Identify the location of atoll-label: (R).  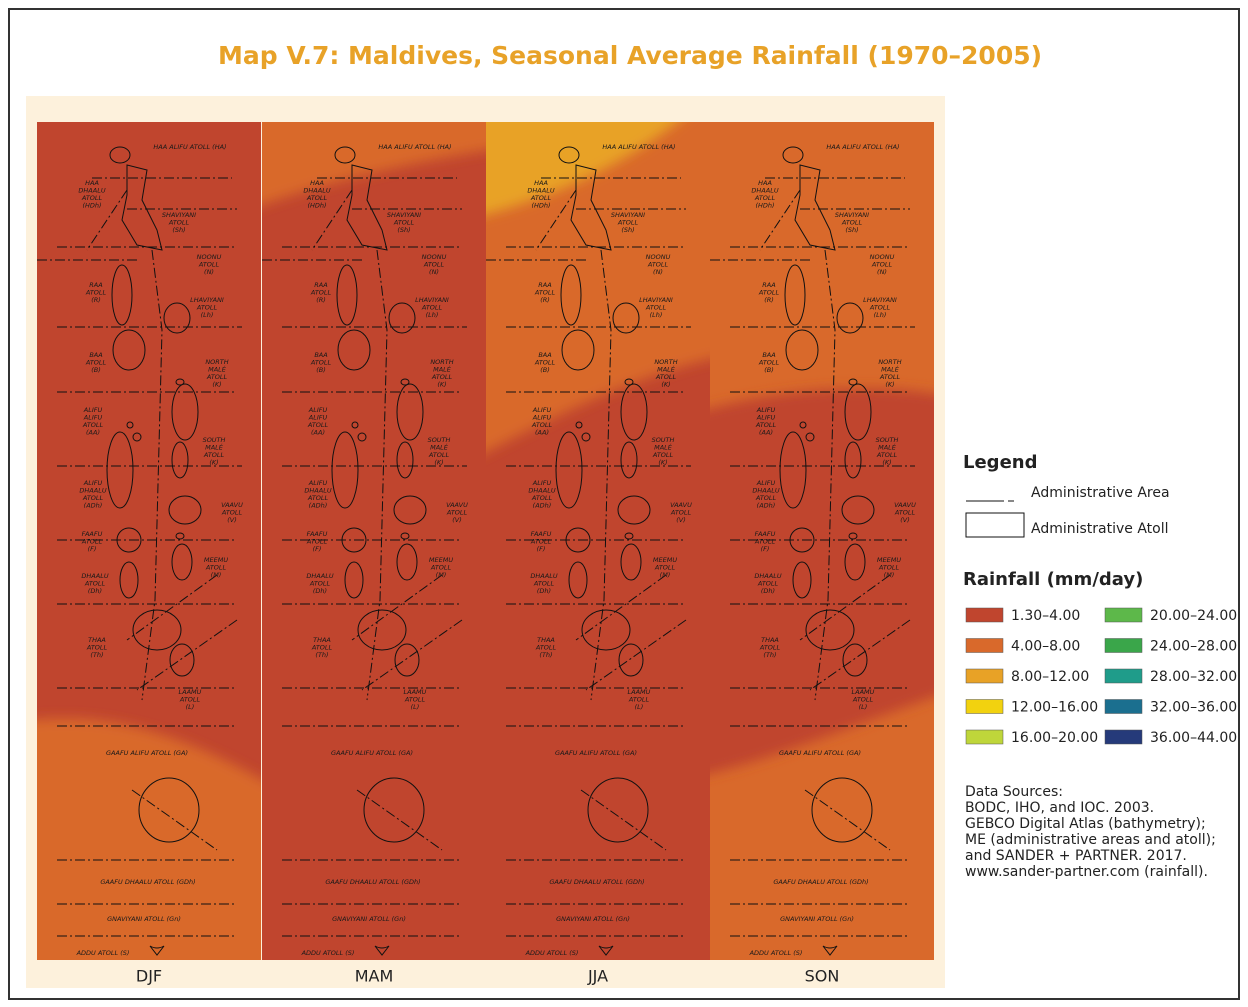
(96, 300).